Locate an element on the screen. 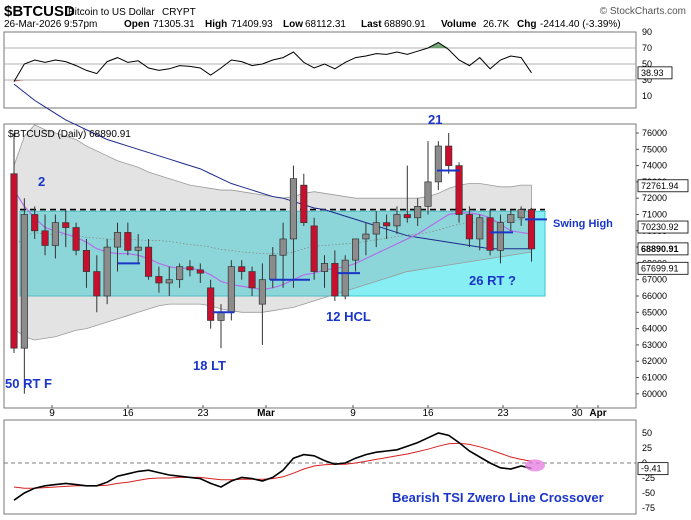  low-label: Low is located at coordinates (293, 24).